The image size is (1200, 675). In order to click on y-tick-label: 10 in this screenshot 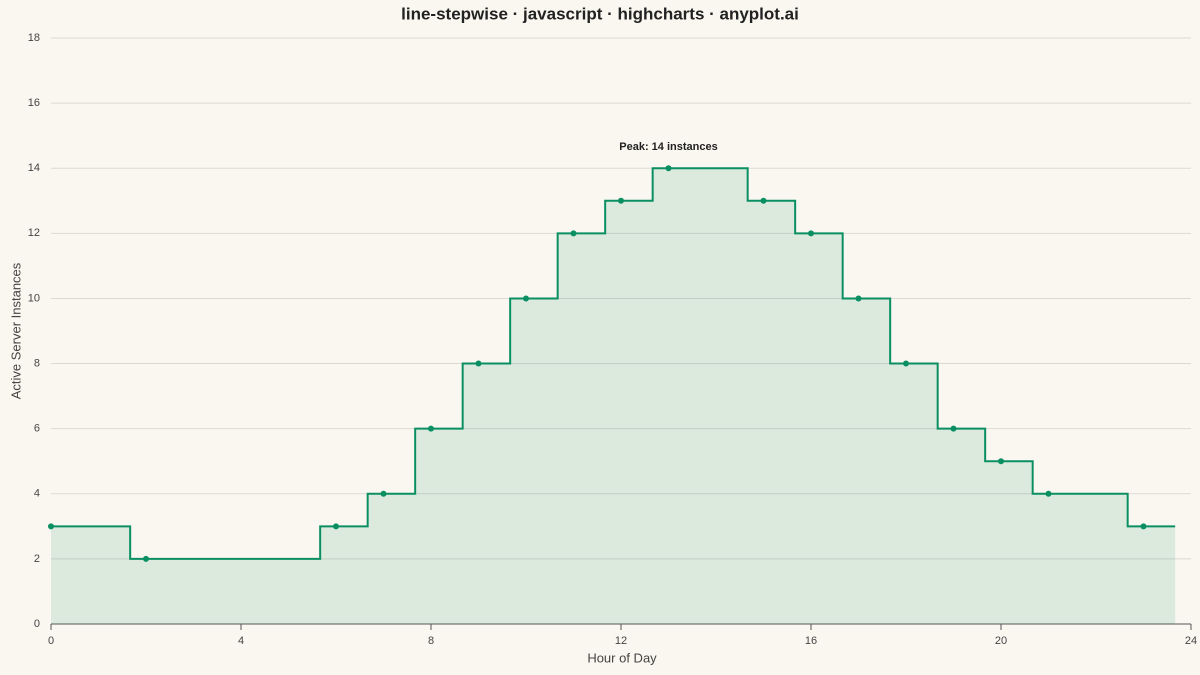, I will do `click(34, 298)`.